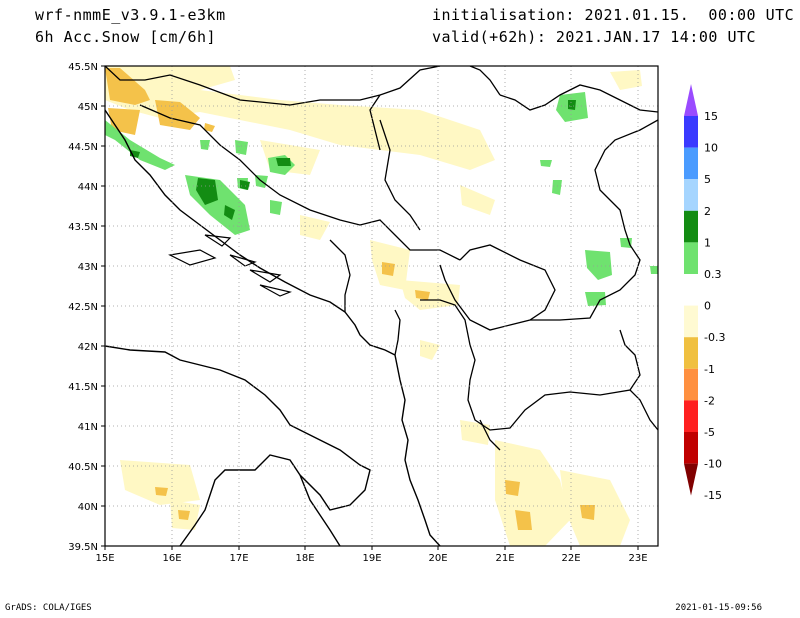 The width and height of the screenshot is (800, 618). Describe the element at coordinates (707, 306) in the screenshot. I see `colorbar-label: 0` at that location.